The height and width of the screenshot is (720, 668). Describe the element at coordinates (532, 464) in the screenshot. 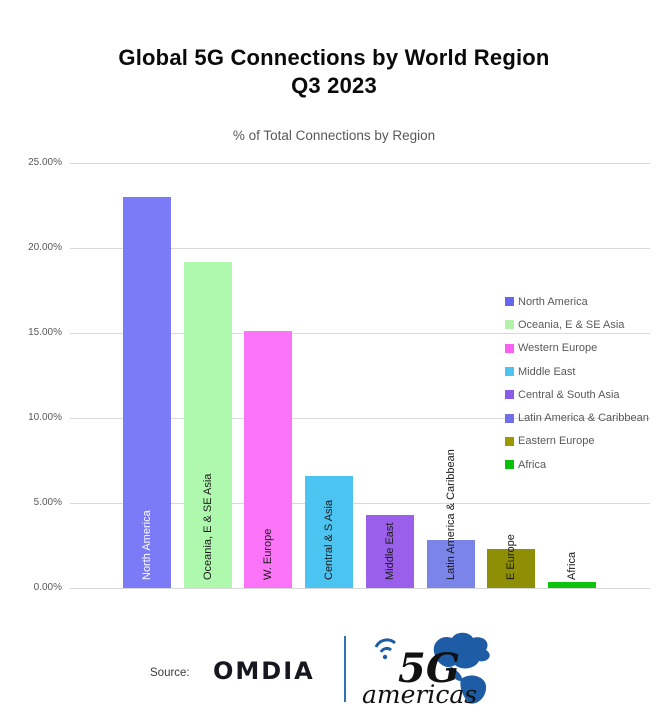

I see `legend-label: Africa` at that location.